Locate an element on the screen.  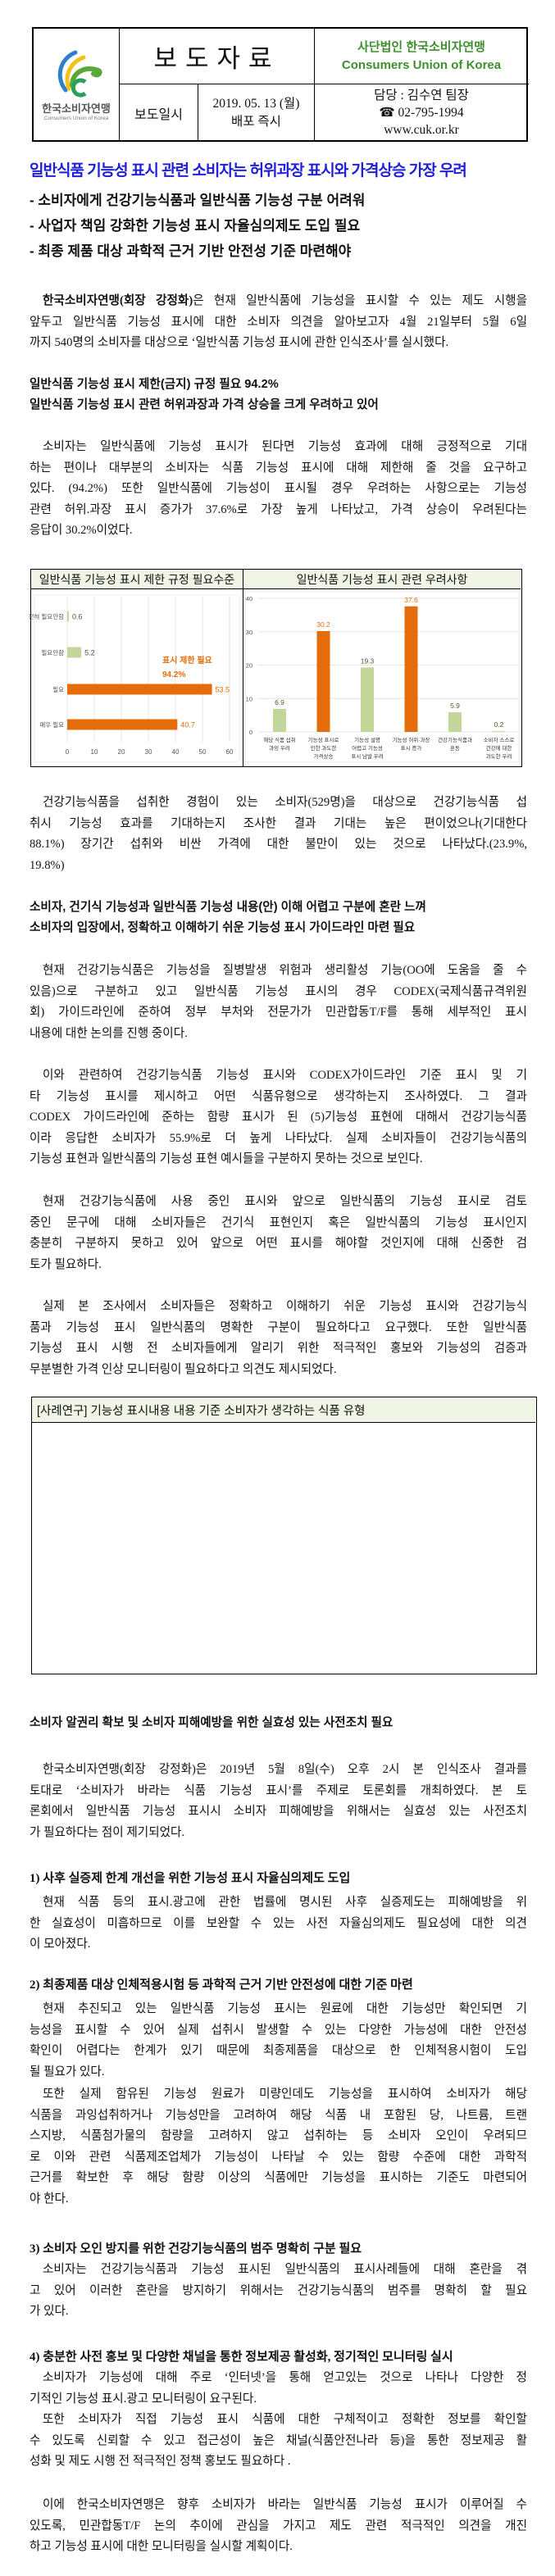
summary-bullet: - 소비자에게 건강기능식품과 일반식품 기능성 구분 어려워 is located at coordinates (198, 200).